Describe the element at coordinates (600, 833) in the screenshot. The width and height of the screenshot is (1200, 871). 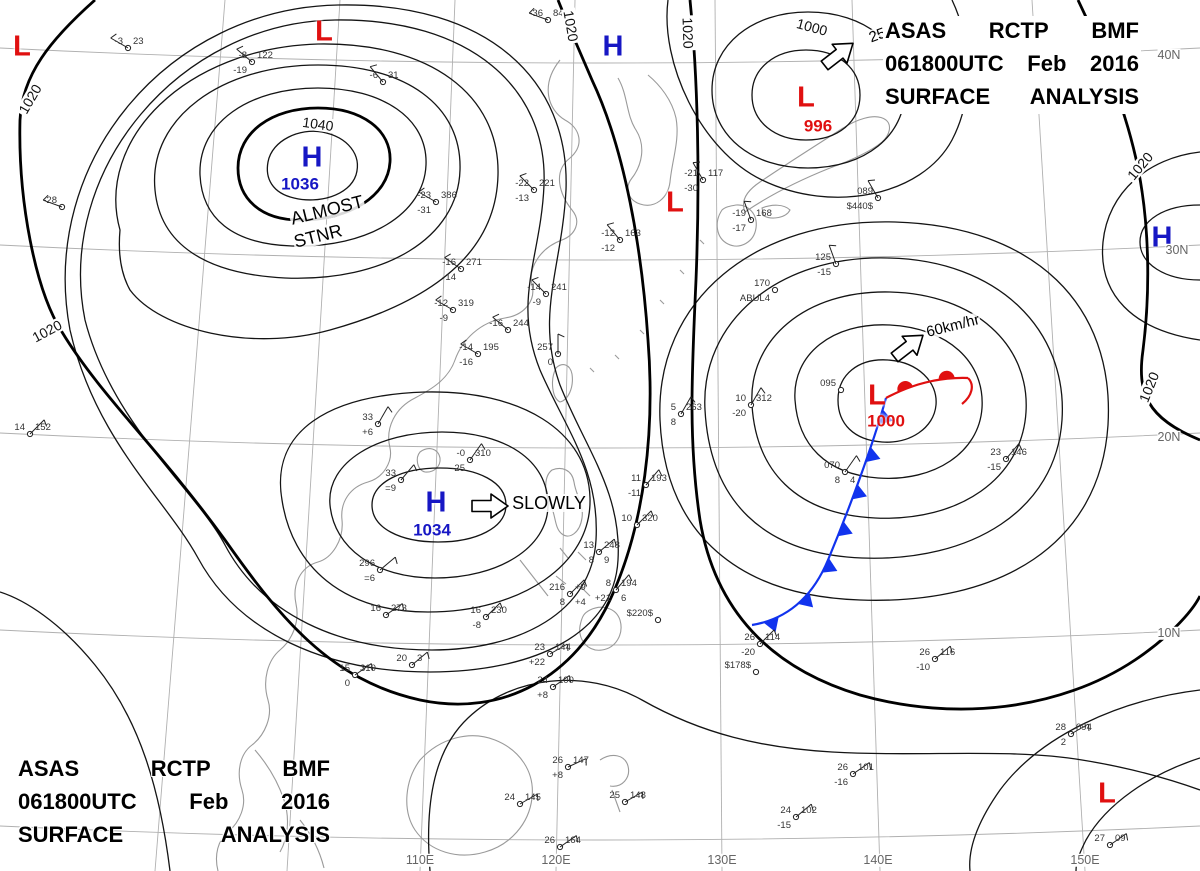
I see `graticule-parallel` at that location.